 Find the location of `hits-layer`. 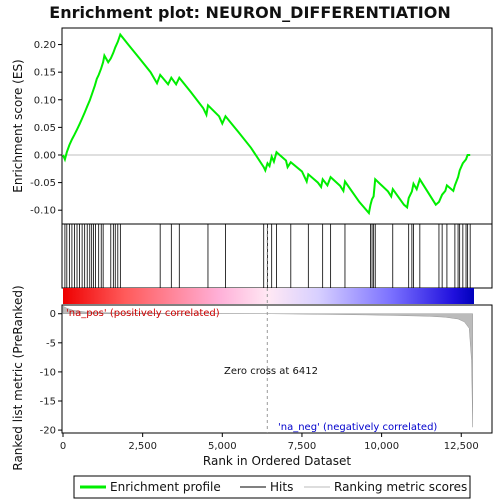

hits-layer is located at coordinates (267, 256).